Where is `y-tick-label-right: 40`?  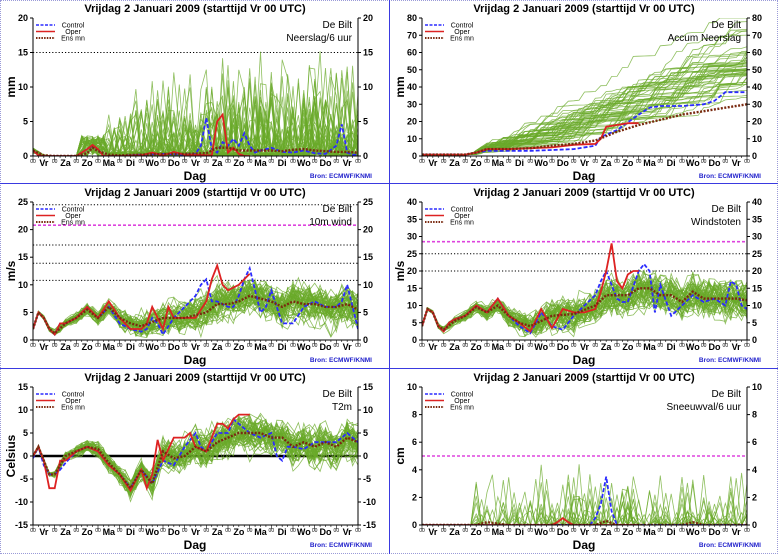 y-tick-label-right: 40 is located at coordinates (757, 87).